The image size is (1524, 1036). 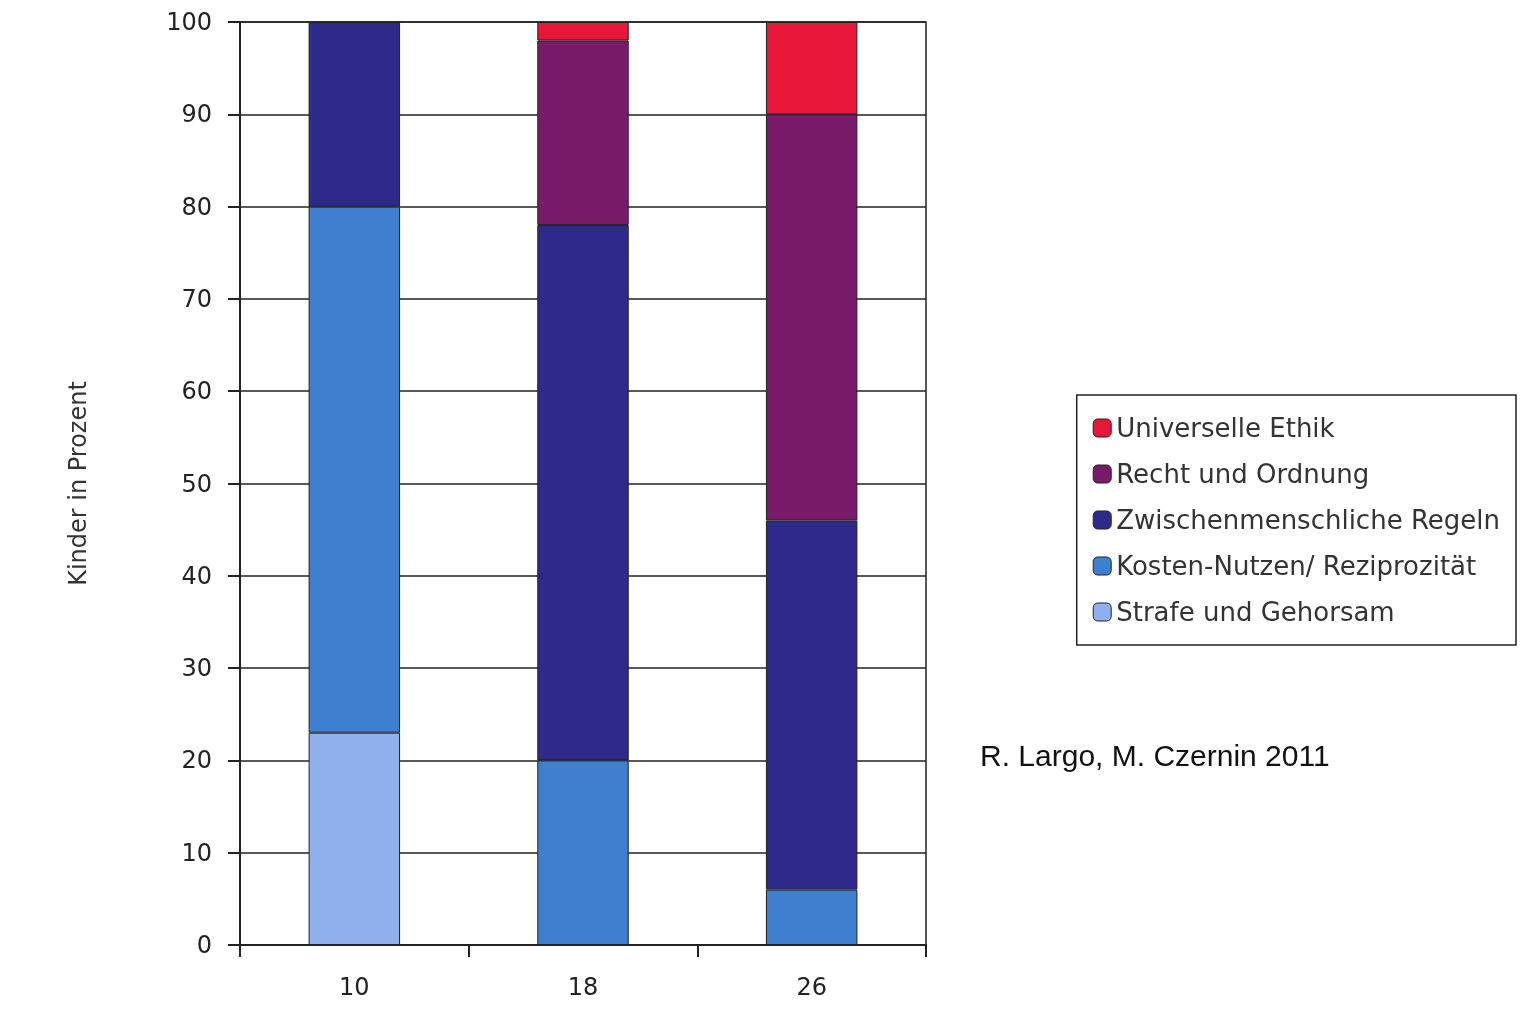 I want to click on x-tick-label: 10, so click(x=354, y=987).